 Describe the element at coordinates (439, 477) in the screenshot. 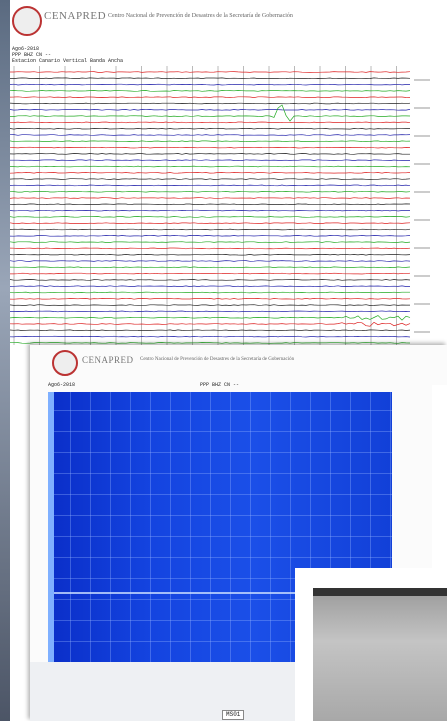

I see `trace-column` at that location.